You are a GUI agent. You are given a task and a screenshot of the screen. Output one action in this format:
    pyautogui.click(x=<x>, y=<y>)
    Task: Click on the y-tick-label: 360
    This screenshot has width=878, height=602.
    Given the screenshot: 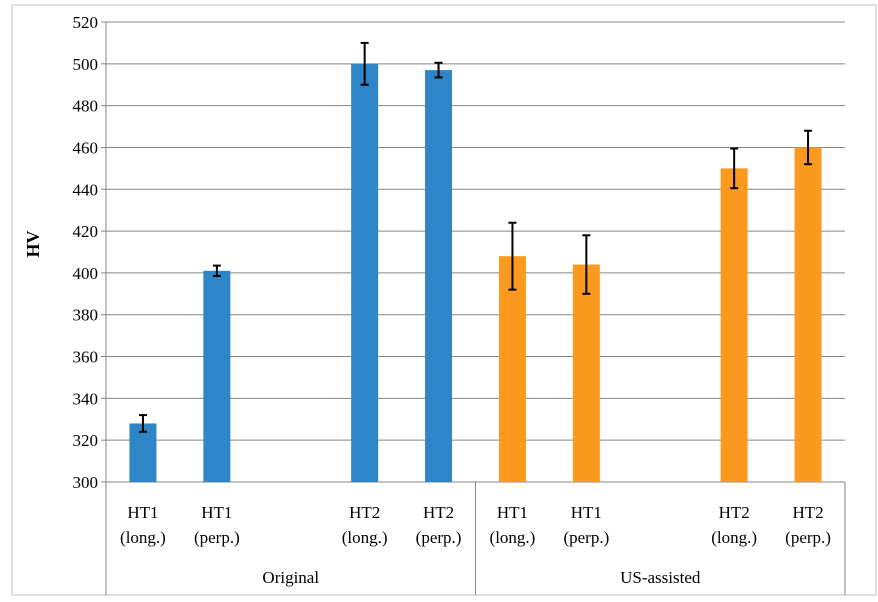 What is the action you would take?
    pyautogui.click(x=86, y=357)
    